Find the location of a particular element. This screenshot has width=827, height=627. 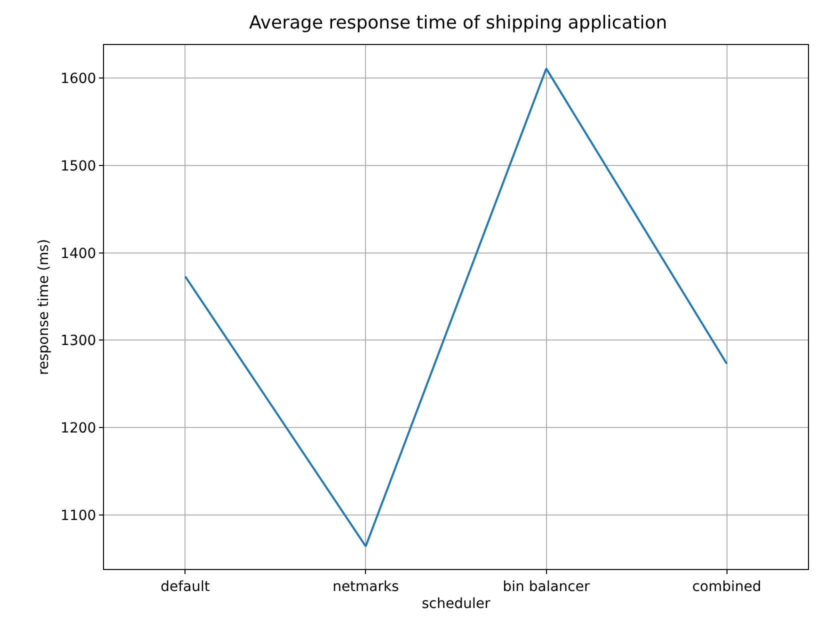

x-tick-label: default is located at coordinates (185, 586).